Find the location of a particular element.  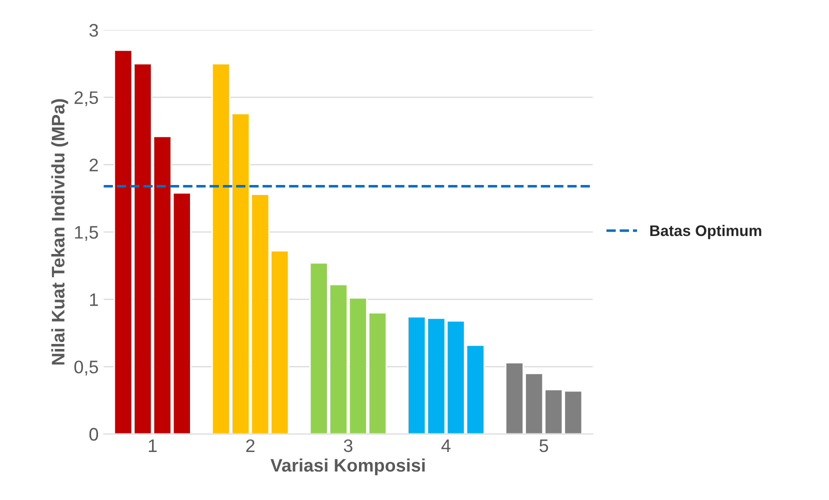

y-tick-label: 2,5 is located at coordinates (86, 98).